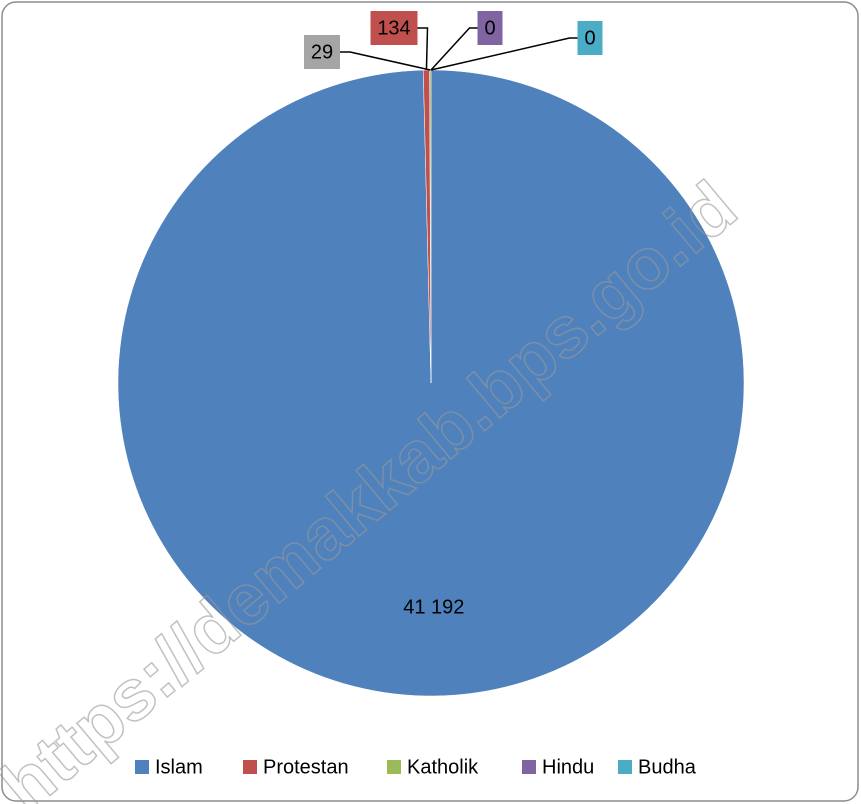 The height and width of the screenshot is (804, 861). I want to click on legend-label: Protestan, so click(306, 767).